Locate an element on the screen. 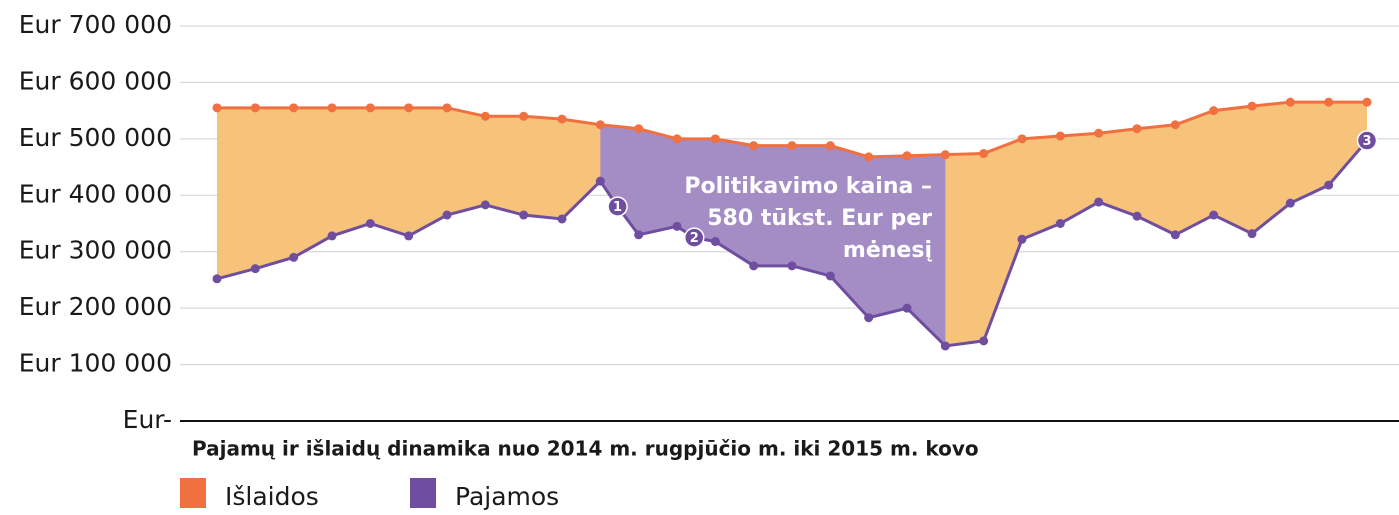 The width and height of the screenshot is (1399, 515). marker-label: 1 is located at coordinates (617, 207).